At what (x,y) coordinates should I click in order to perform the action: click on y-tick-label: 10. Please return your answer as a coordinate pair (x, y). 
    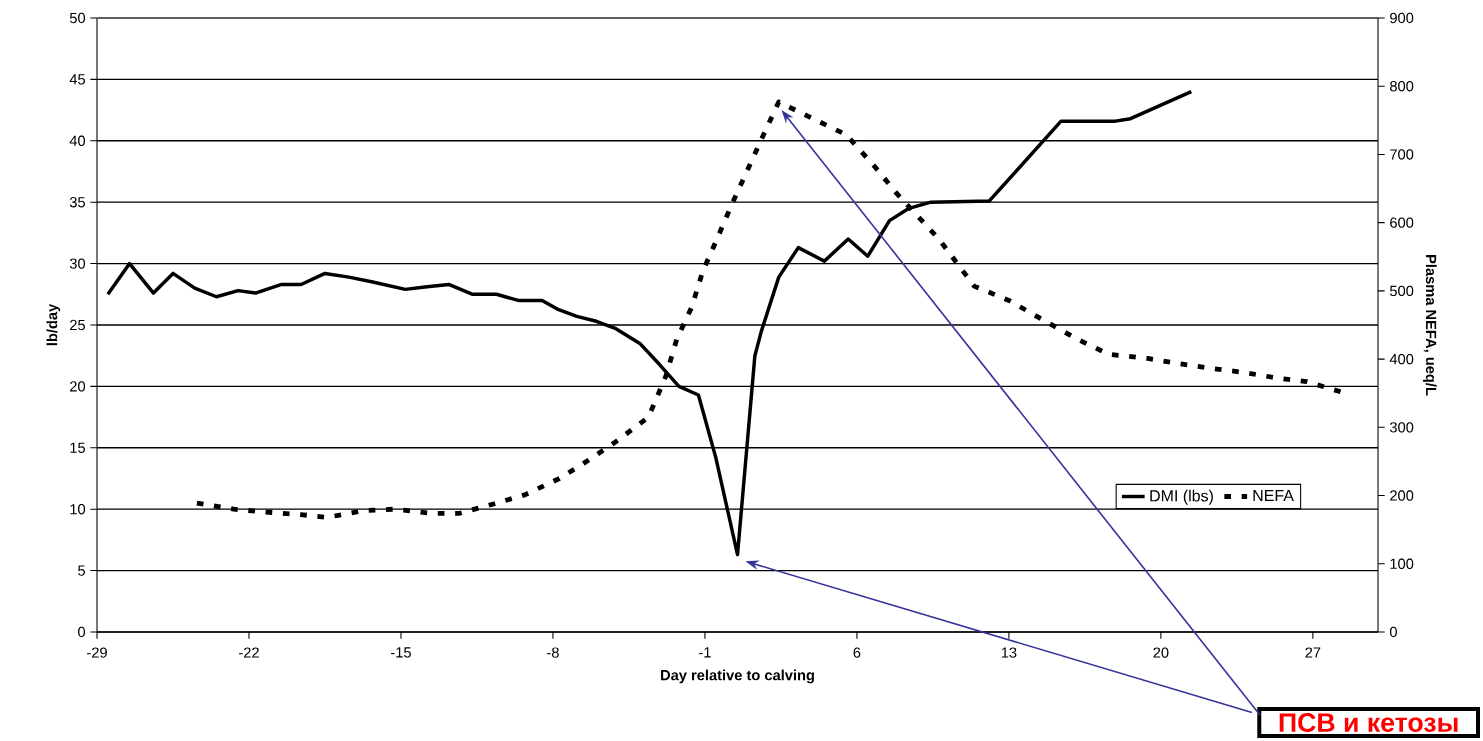
    Looking at the image, I should click on (78, 509).